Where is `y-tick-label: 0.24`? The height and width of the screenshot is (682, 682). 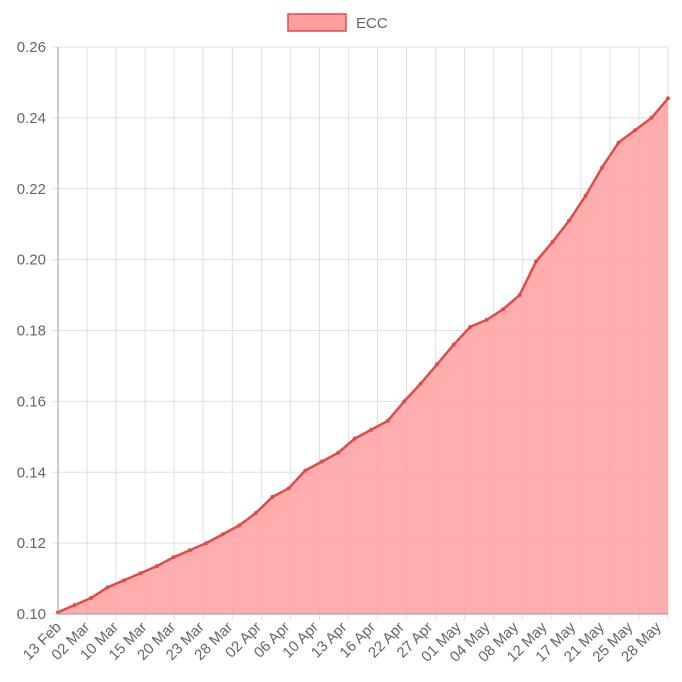 y-tick-label: 0.24 is located at coordinates (31, 118).